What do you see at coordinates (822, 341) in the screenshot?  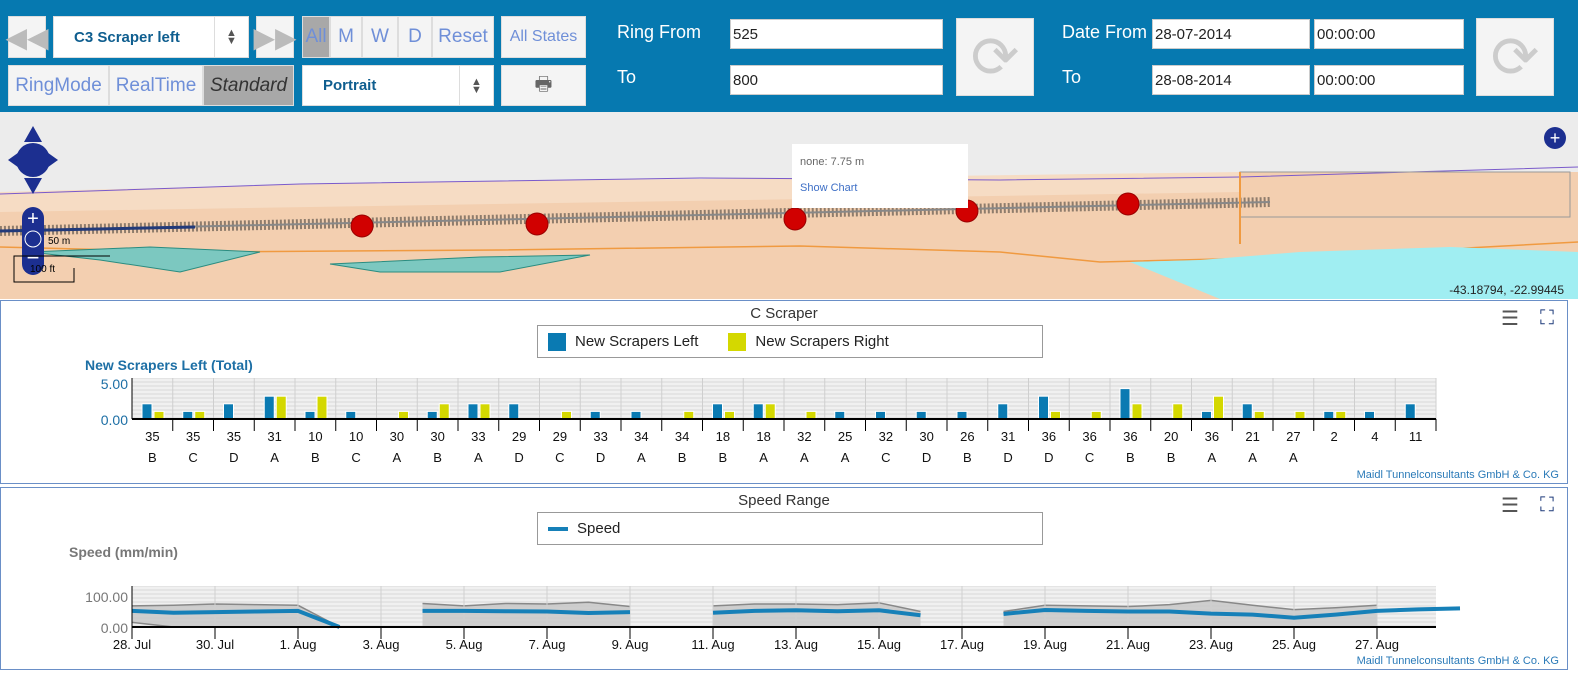 I see `legend-right-label: New Scrapers Right` at bounding box center [822, 341].